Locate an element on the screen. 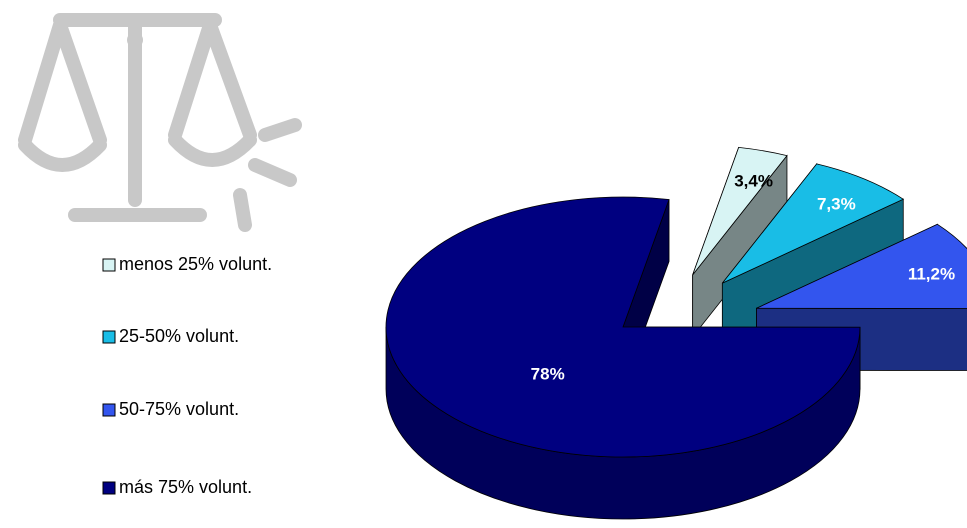 This screenshot has height=528, width=967. logo-left-pan is located at coordinates (62, 95).